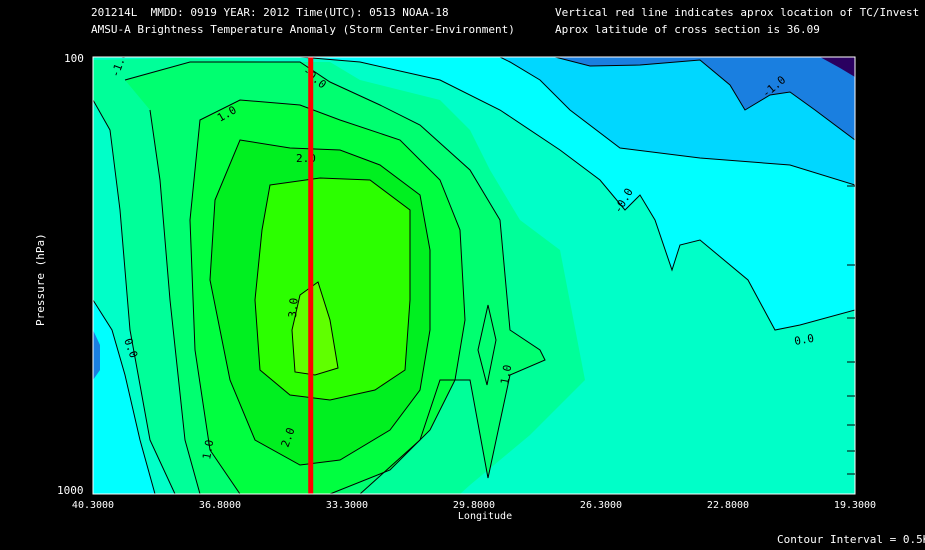 The image size is (925, 550). Describe the element at coordinates (855, 505) in the screenshot. I see `x-tick-label: 19.3000` at that location.